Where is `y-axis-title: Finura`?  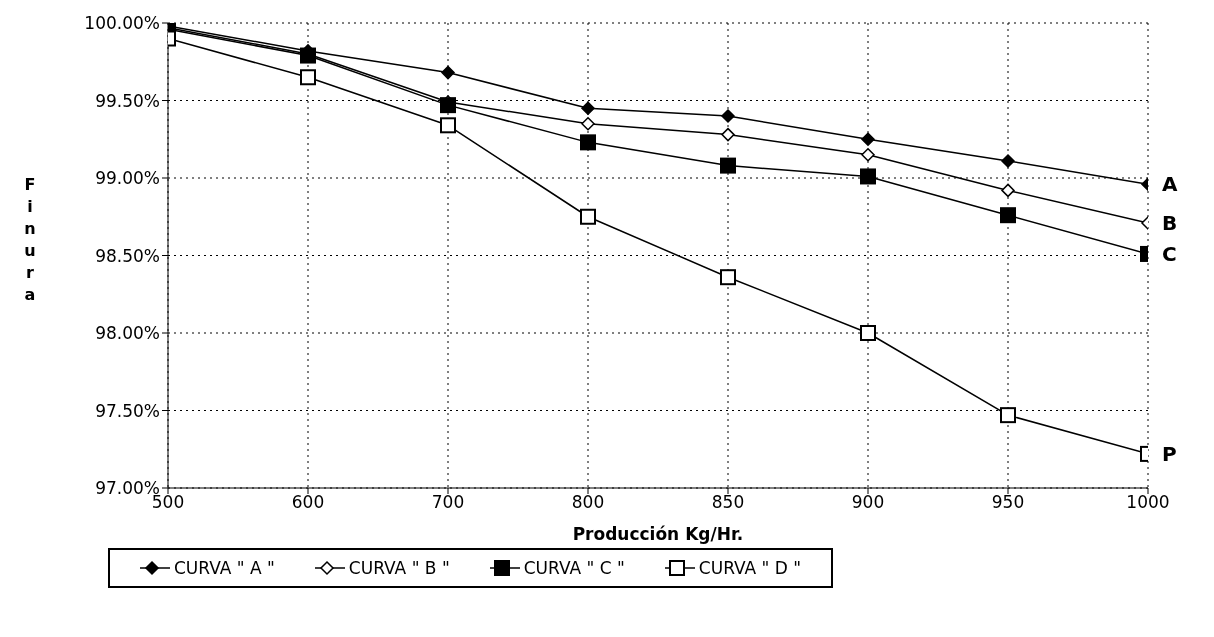 y-axis-title: Finura is located at coordinates (30, 239).